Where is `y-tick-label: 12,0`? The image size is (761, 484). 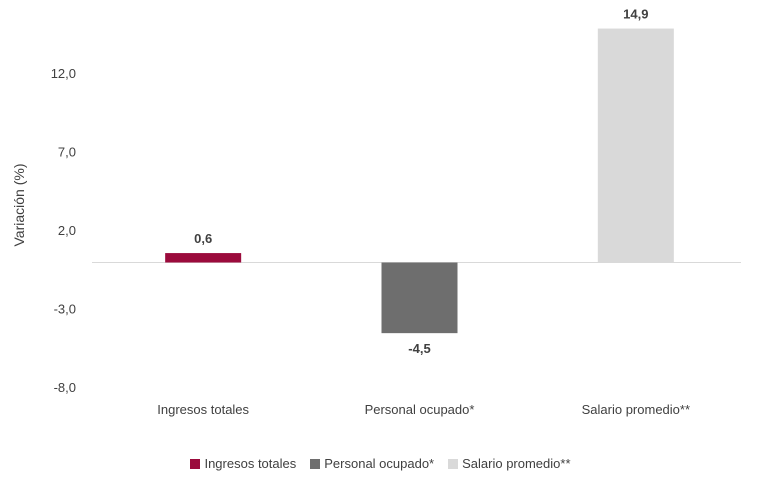 y-tick-label: 12,0 is located at coordinates (63, 73).